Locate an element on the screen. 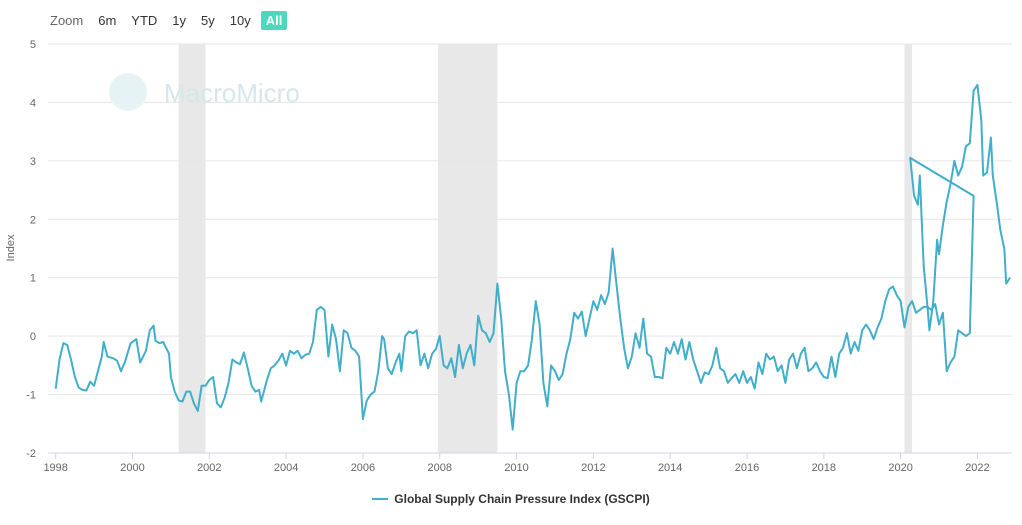 This screenshot has width=1022, height=525. x-tick-label: 1998 is located at coordinates (55, 468).